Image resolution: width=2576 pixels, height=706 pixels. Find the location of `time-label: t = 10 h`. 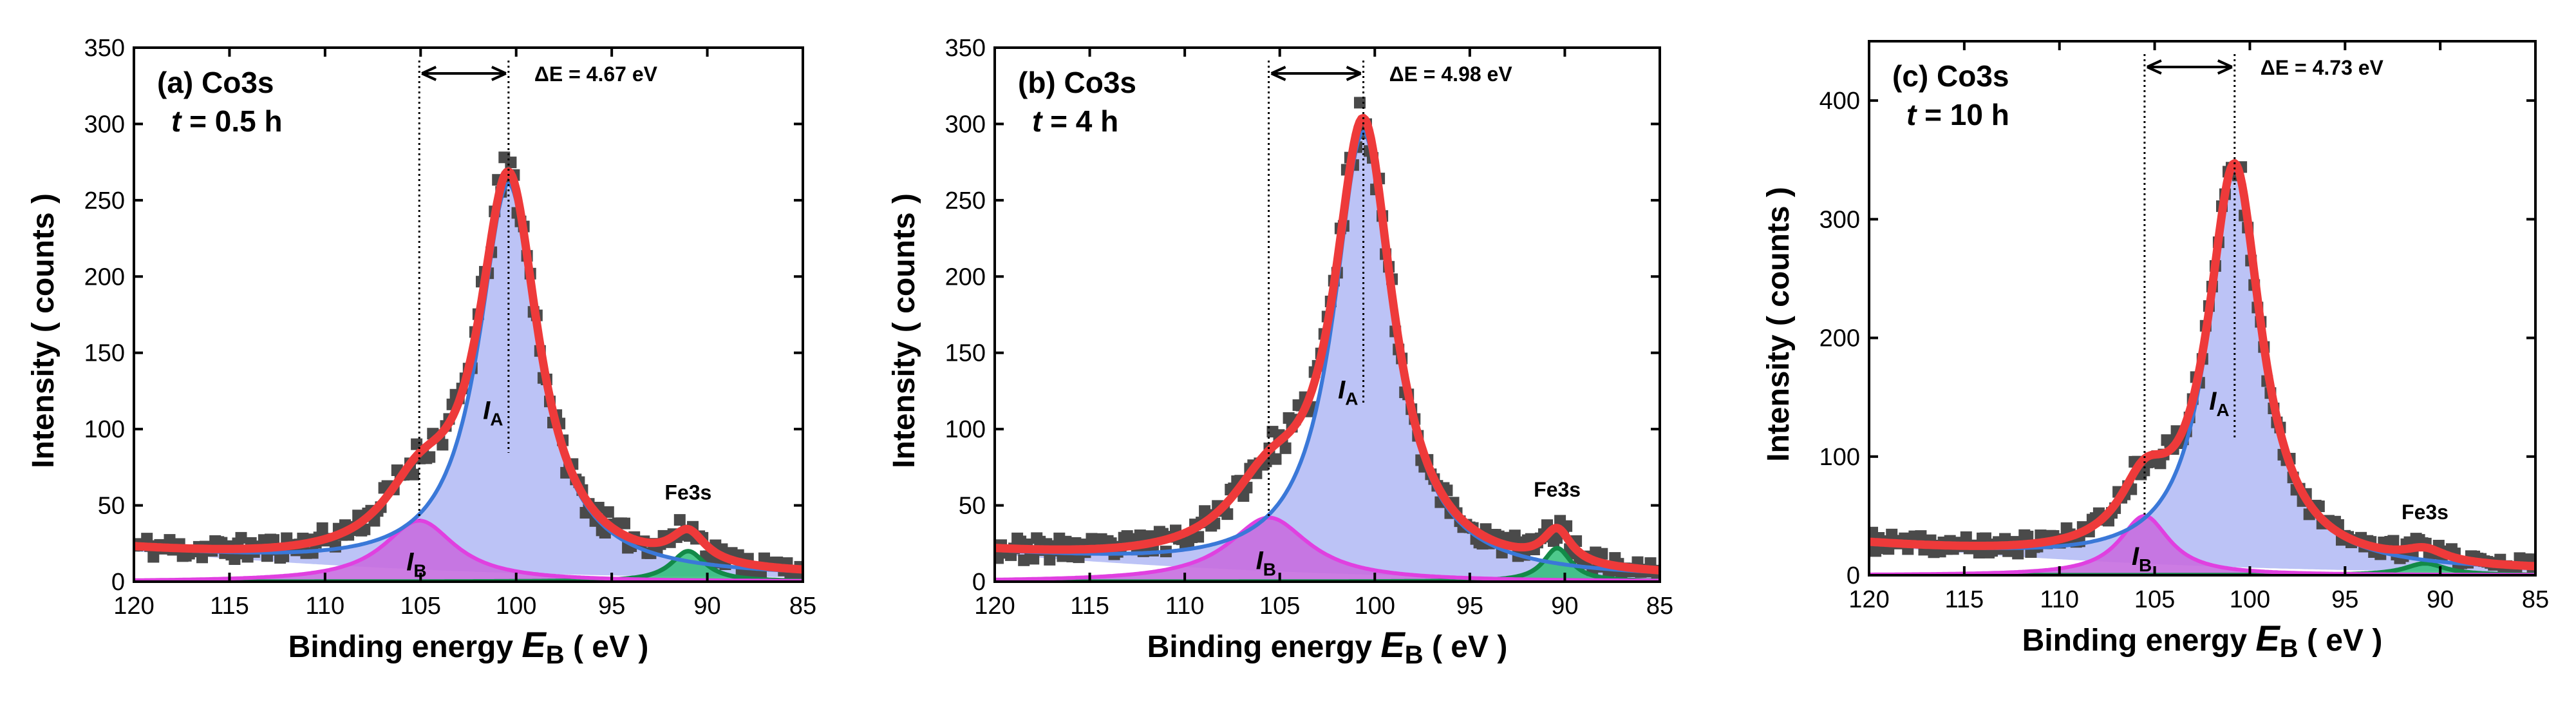

time-label: t = 10 h is located at coordinates (1957, 114).